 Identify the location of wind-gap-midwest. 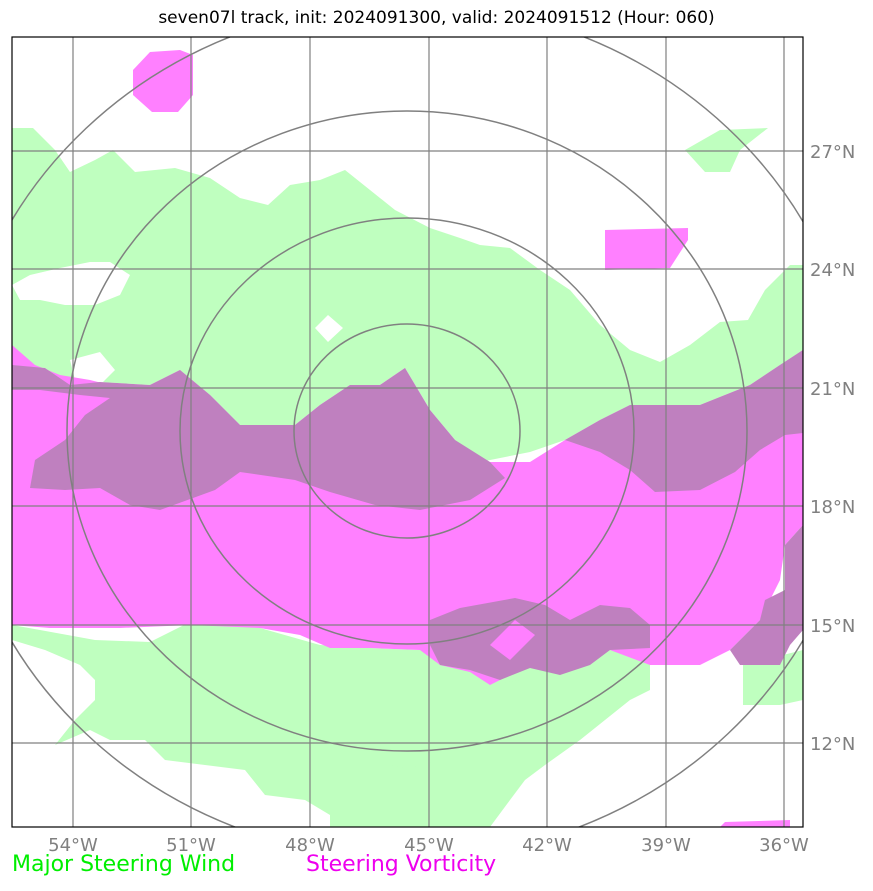
(92, 368).